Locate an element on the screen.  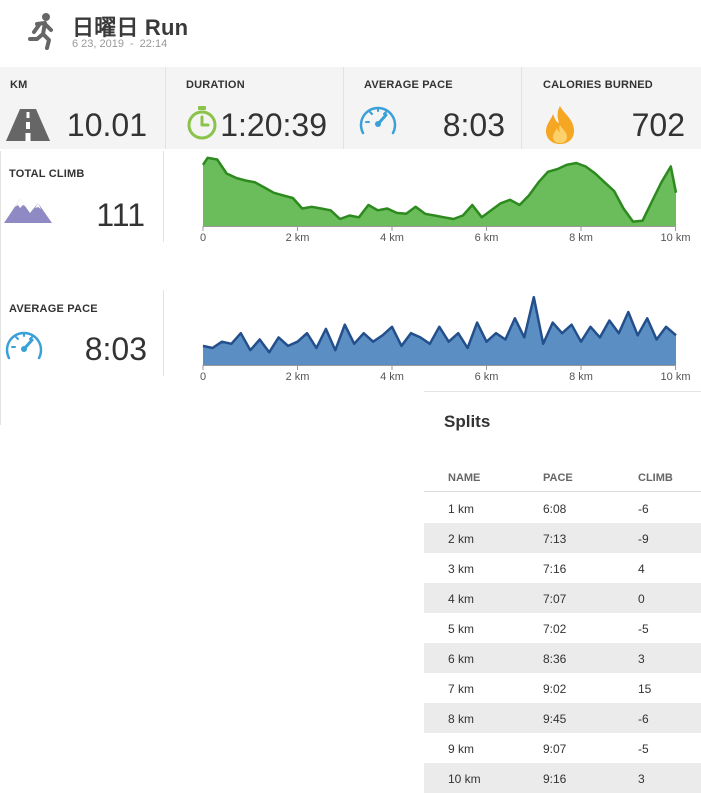
pace-x-ticks: 0 2 km 4 km 6 km 8 km 10 km is located at coordinates (445, 374).